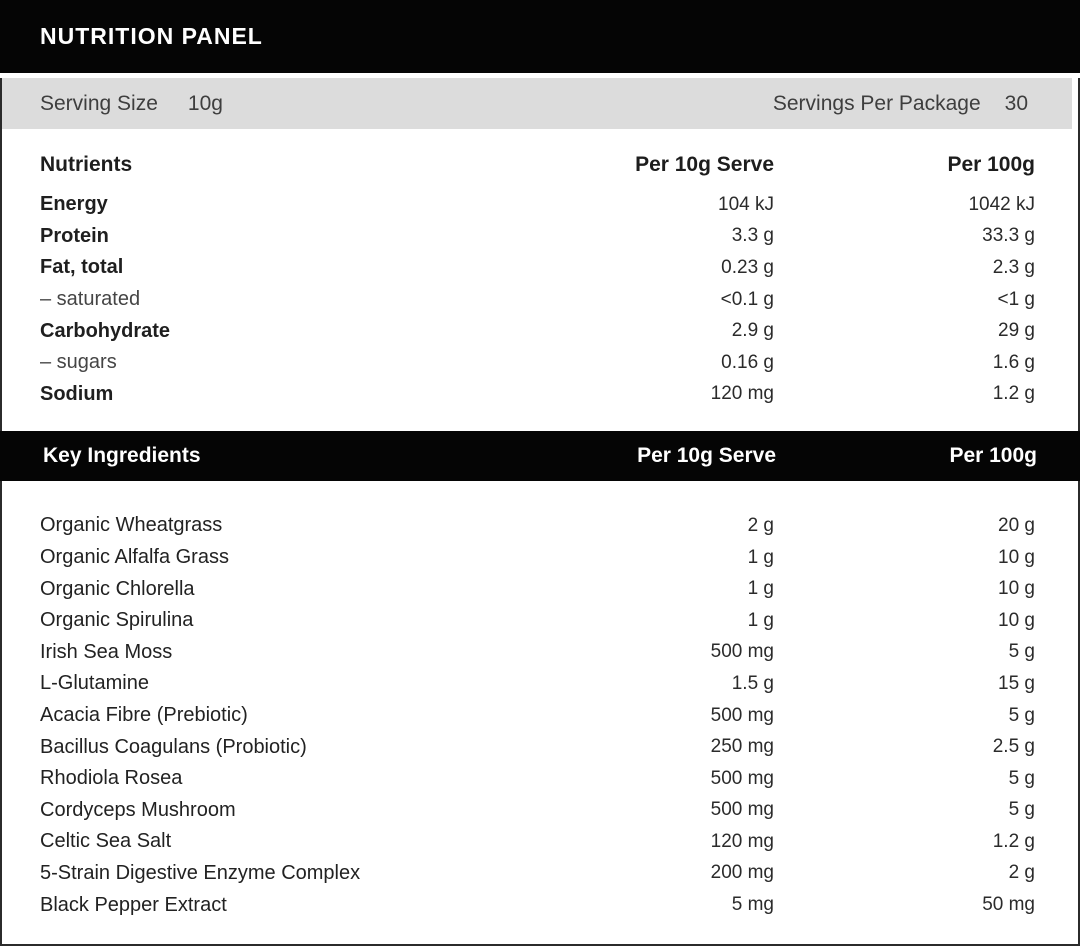  I want to click on ingredient-per-100g-value: 2.5 g, so click(1013, 747).